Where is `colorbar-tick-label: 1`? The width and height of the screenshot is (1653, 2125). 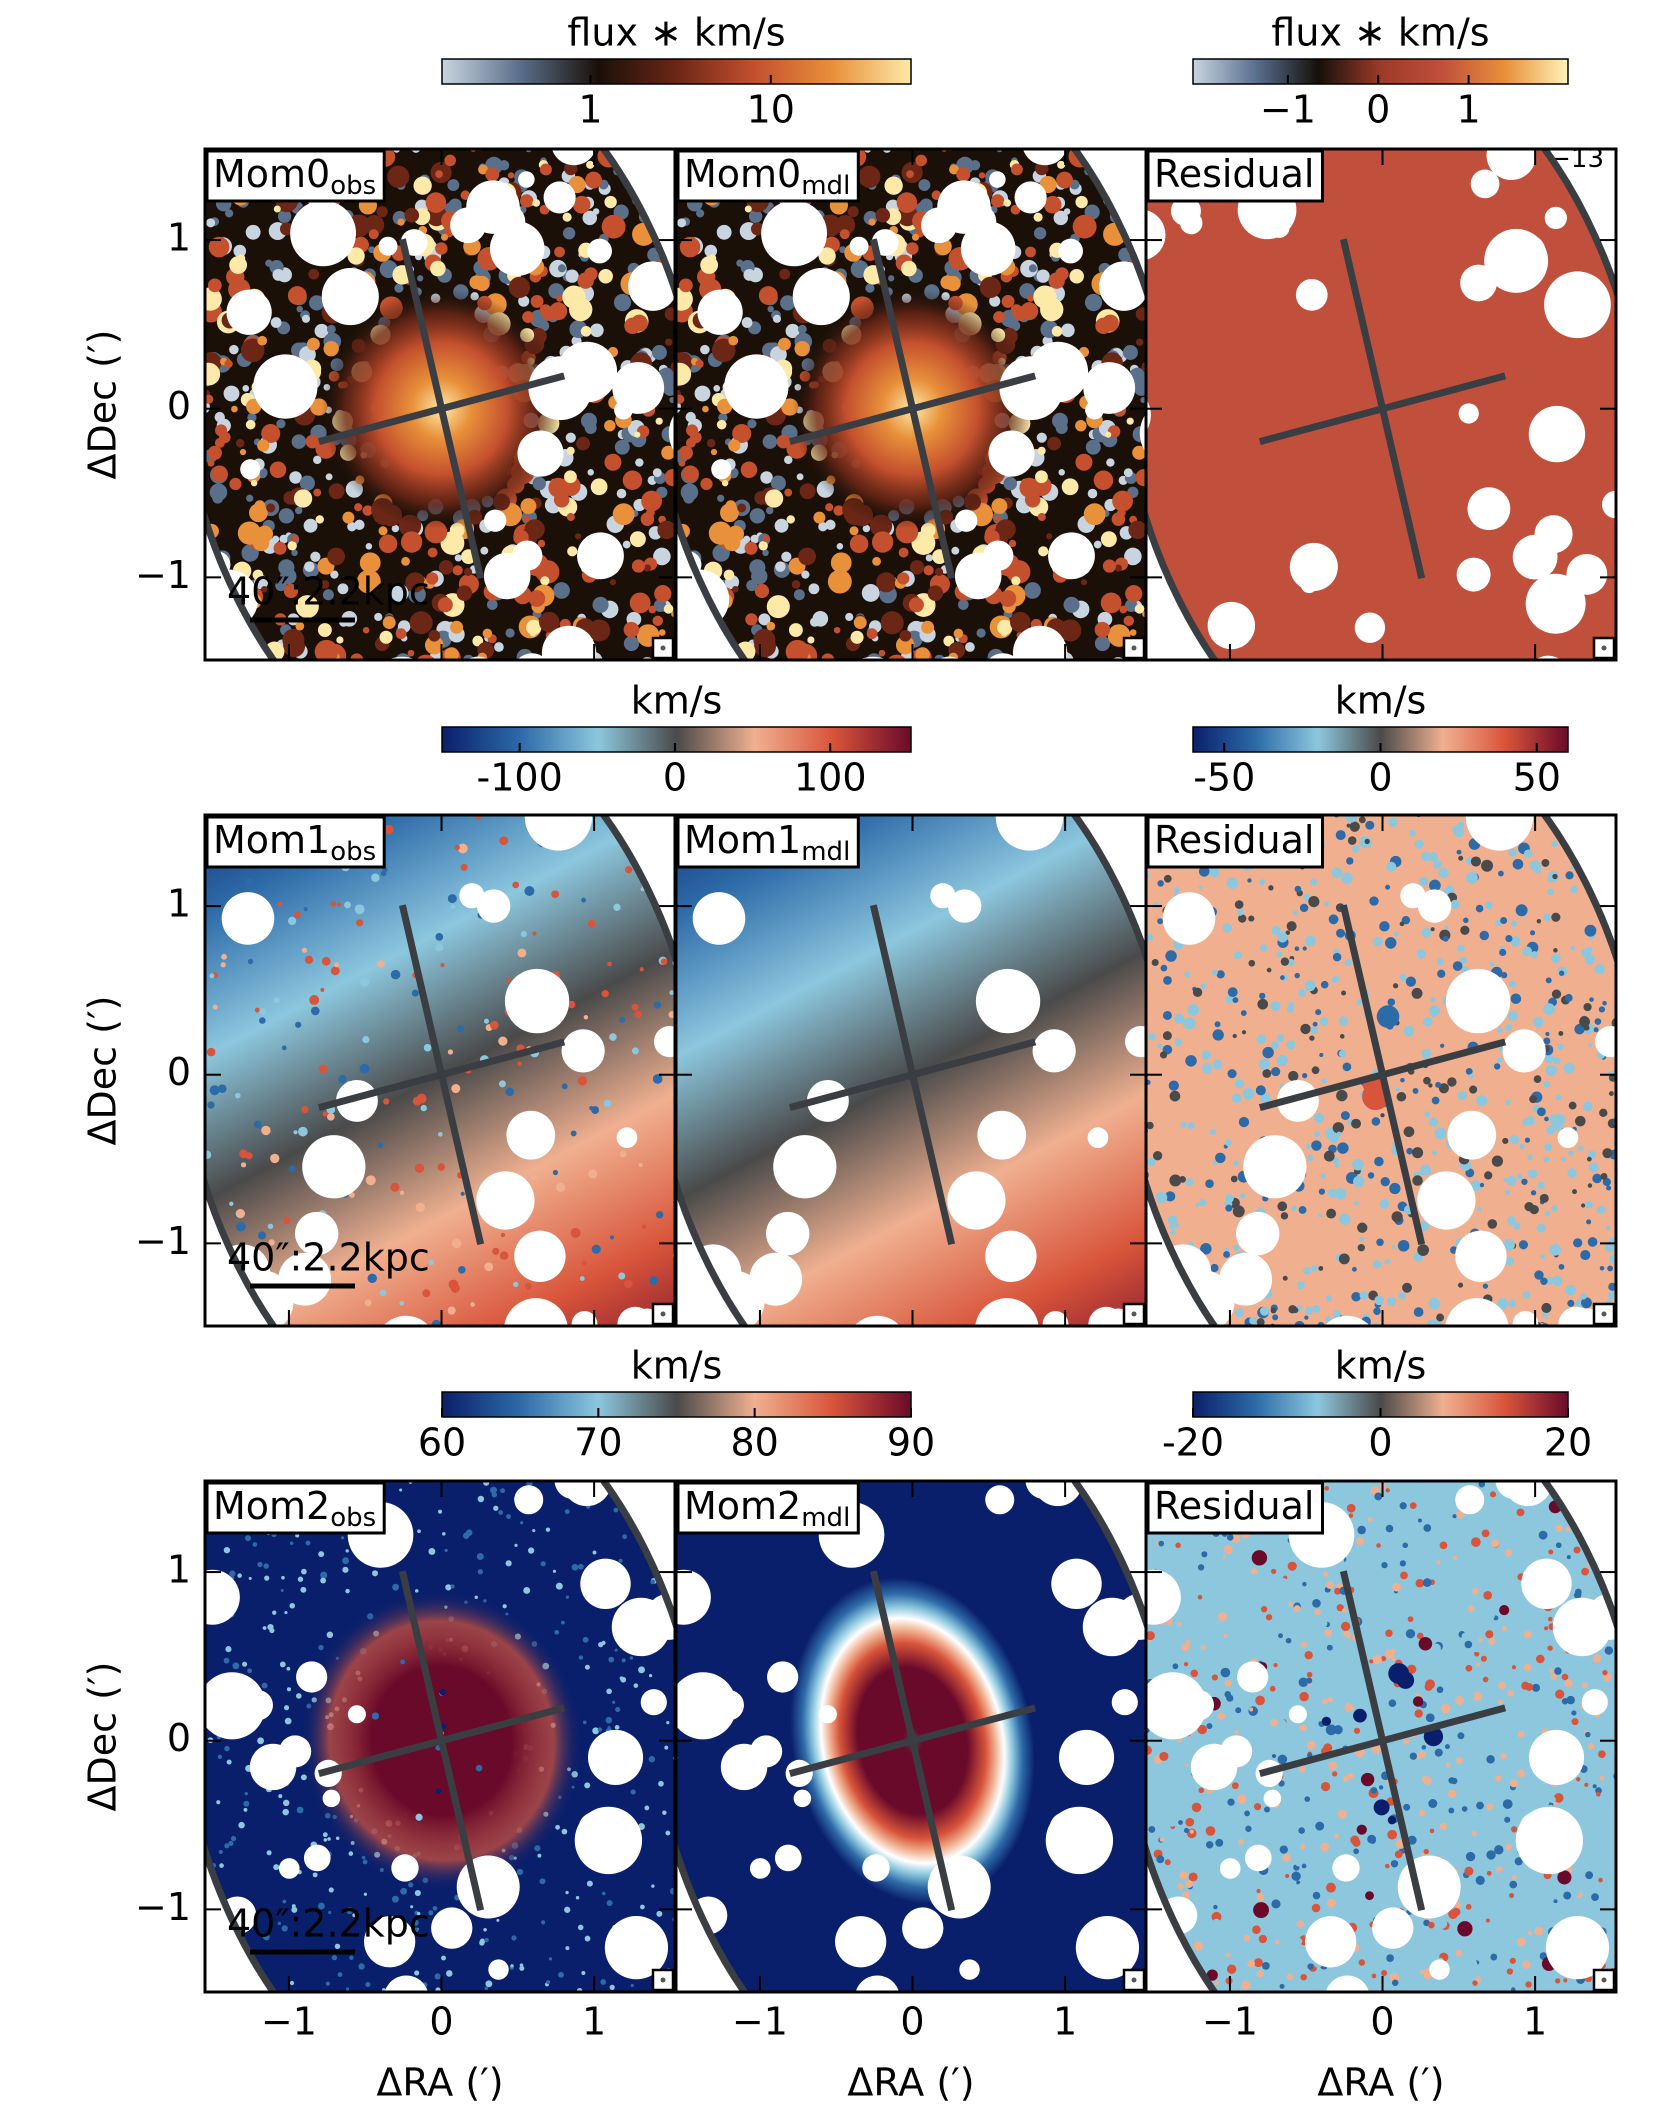
colorbar-tick-label: 1 is located at coordinates (590, 110).